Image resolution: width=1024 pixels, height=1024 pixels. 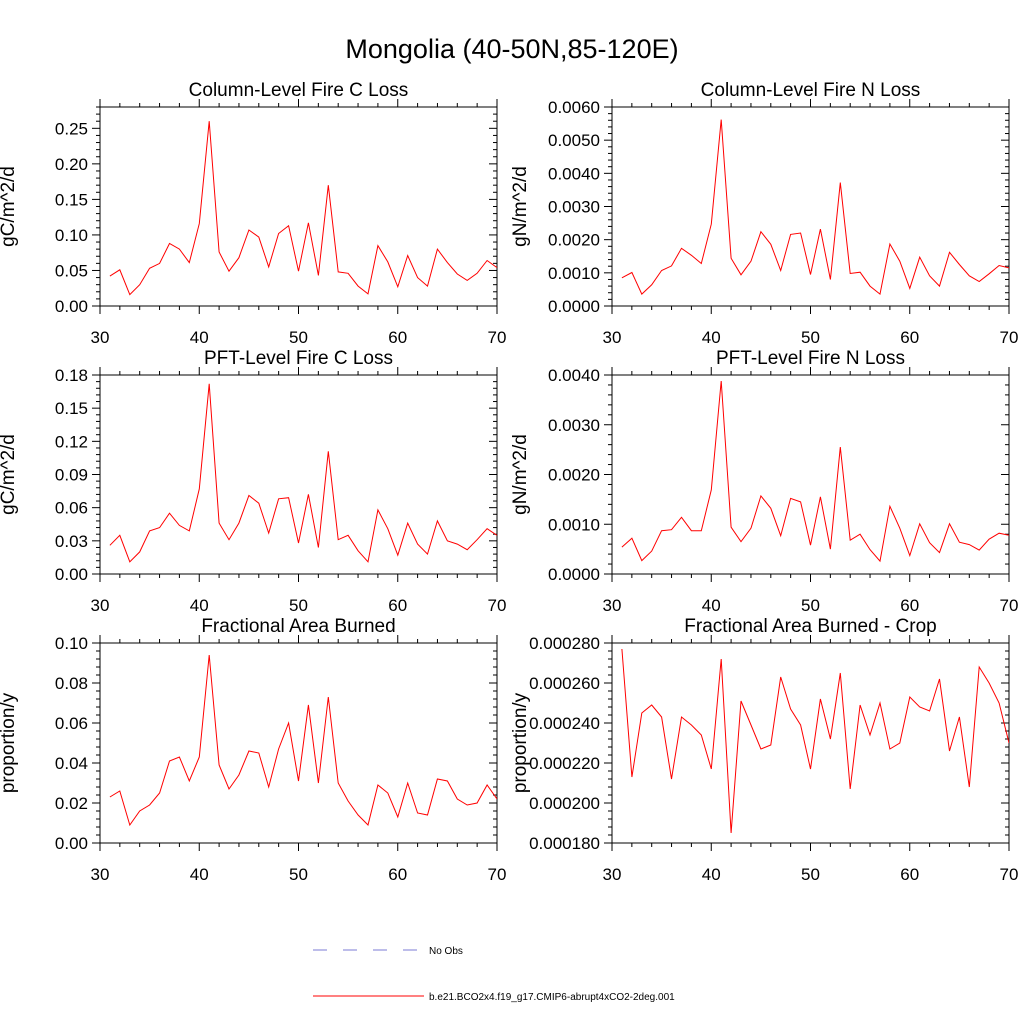 What do you see at coordinates (574, 107) in the screenshot?
I see `y-tick-label: 0.0060` at bounding box center [574, 107].